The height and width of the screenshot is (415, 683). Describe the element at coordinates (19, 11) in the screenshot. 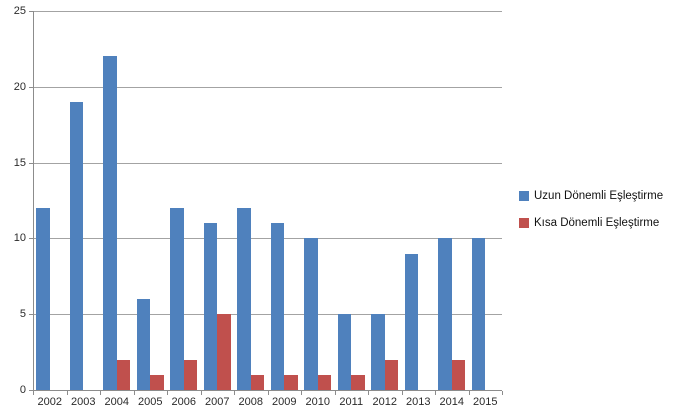

I see `y-axis-label-25: 25` at that location.